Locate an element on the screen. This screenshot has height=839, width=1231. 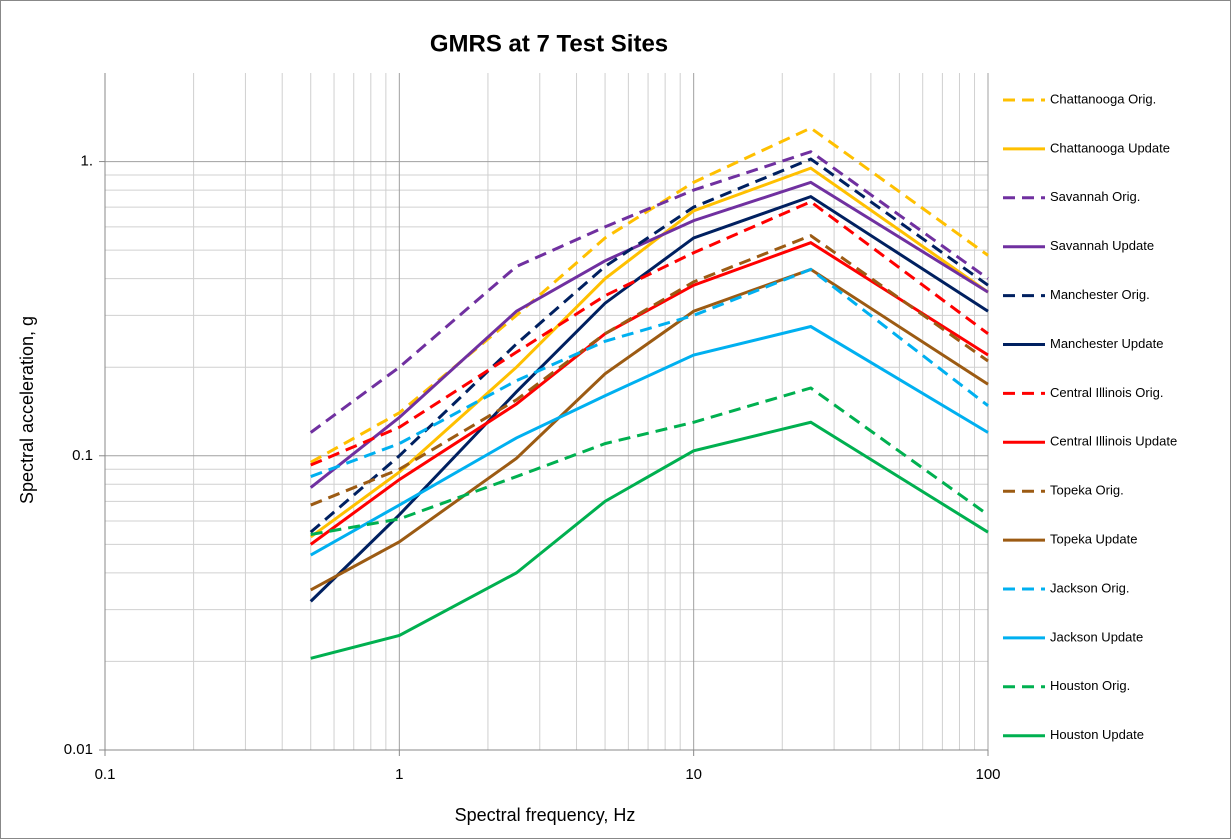
x-tick-label: 1 is located at coordinates (399, 774).